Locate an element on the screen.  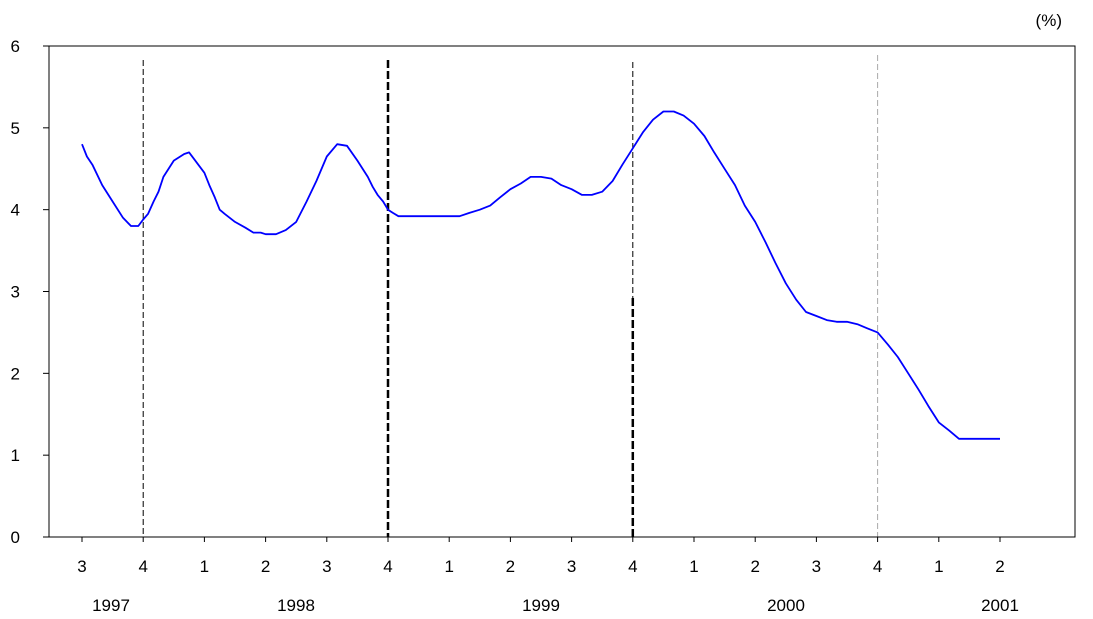
year-label: 1999 is located at coordinates (541, 605).